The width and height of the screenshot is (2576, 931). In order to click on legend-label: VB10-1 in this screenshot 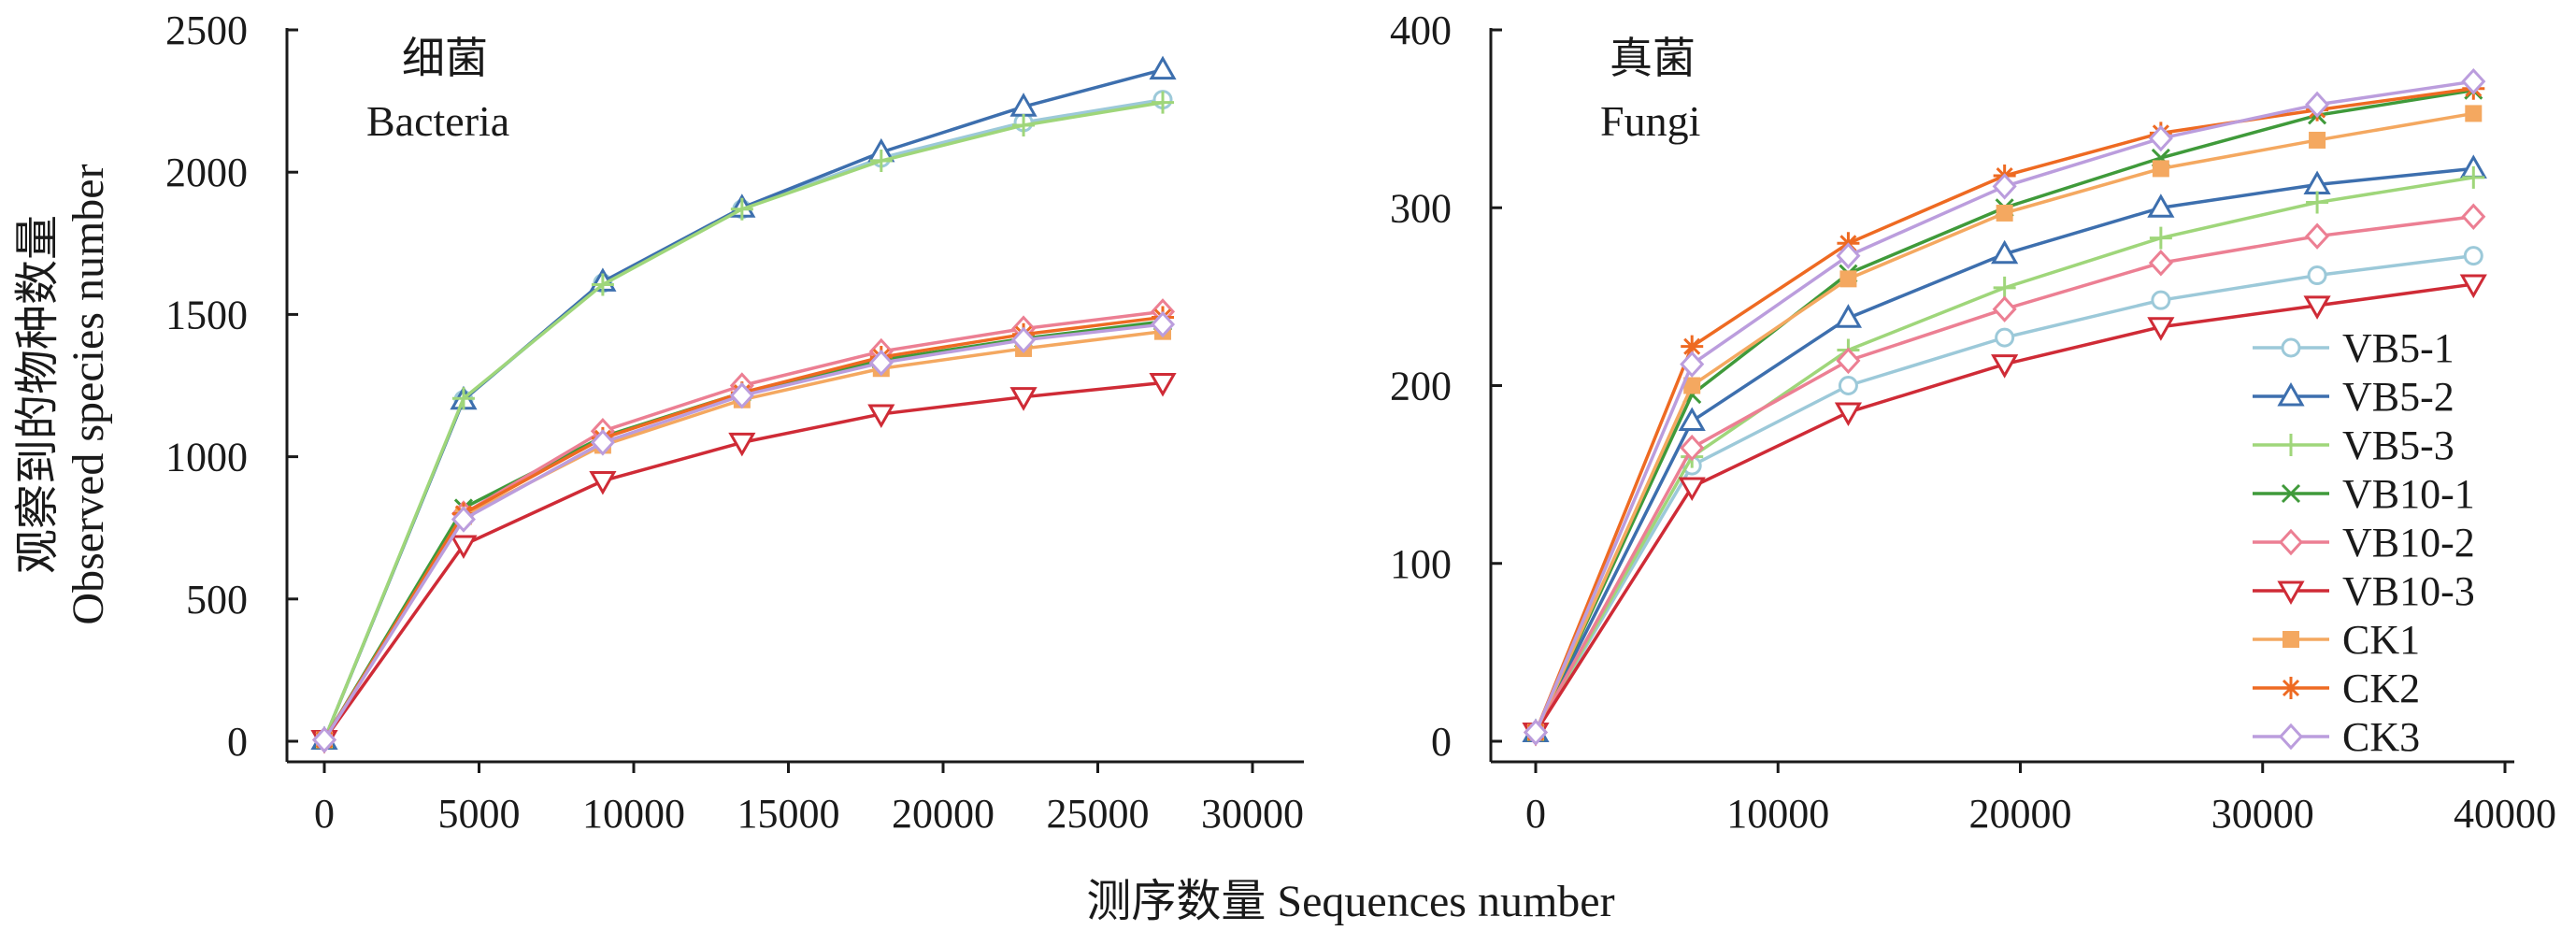, I will do `click(2408, 494)`.